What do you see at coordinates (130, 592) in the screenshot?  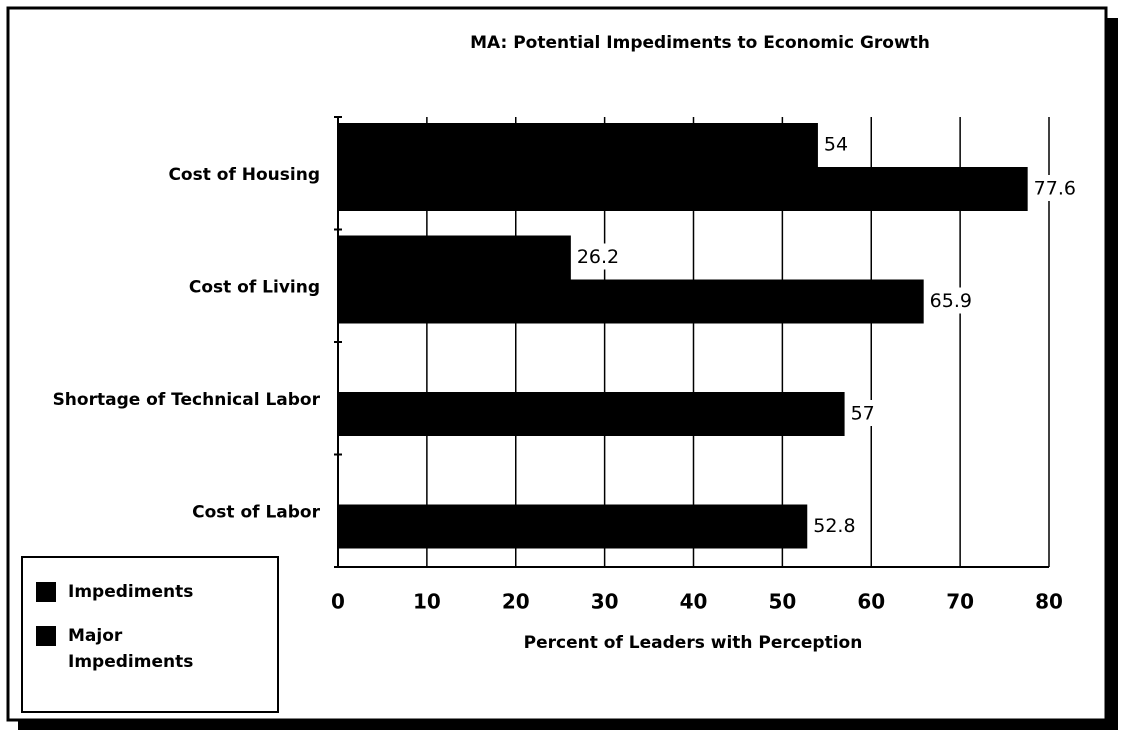 I see `legend-label: Impediments` at bounding box center [130, 592].